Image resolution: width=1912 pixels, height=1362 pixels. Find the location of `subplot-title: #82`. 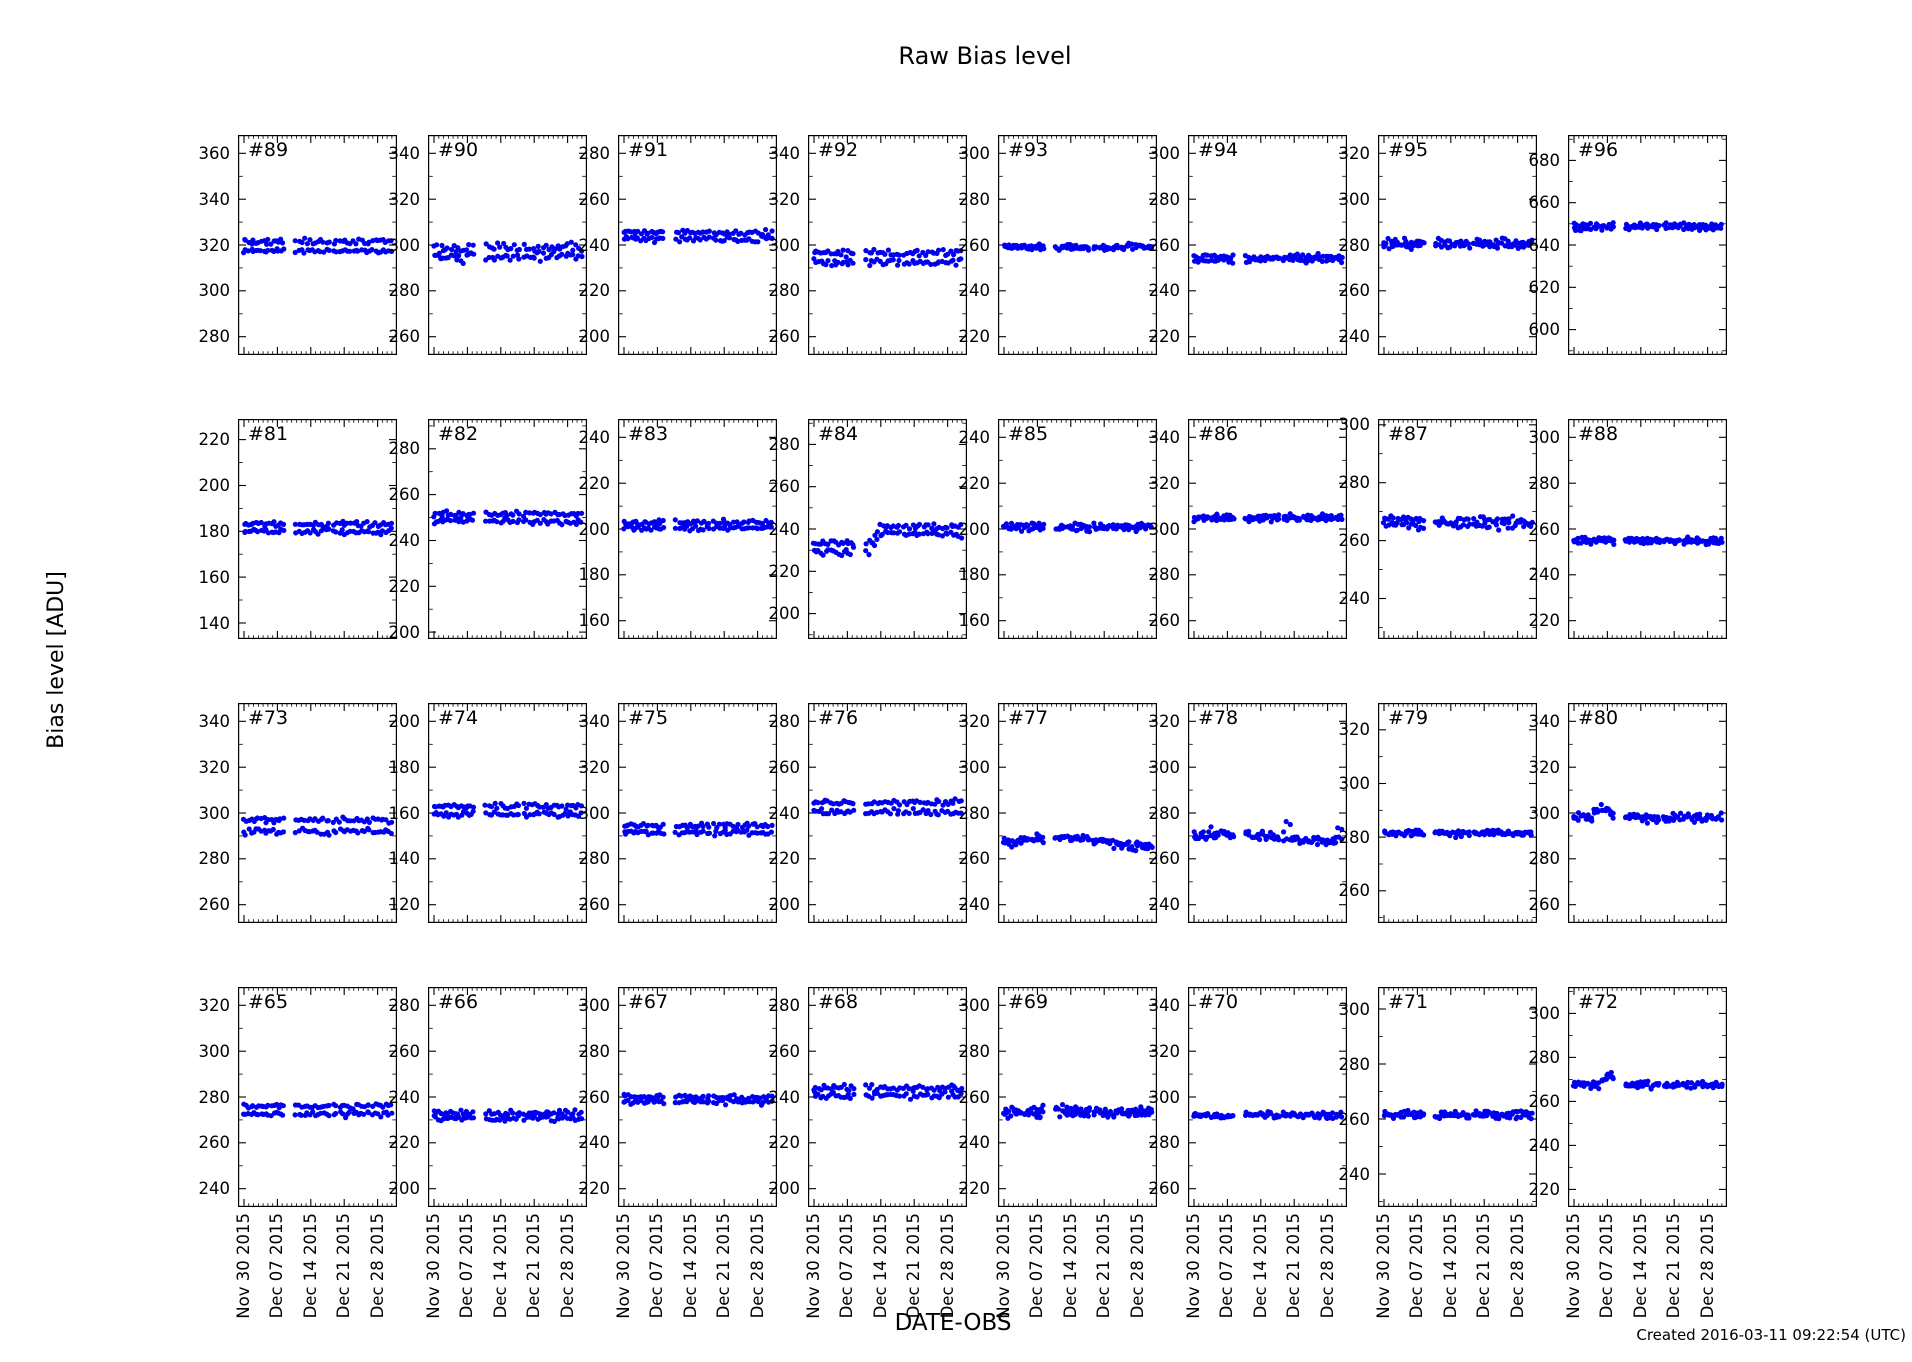

subplot-title: #82 is located at coordinates (458, 434).